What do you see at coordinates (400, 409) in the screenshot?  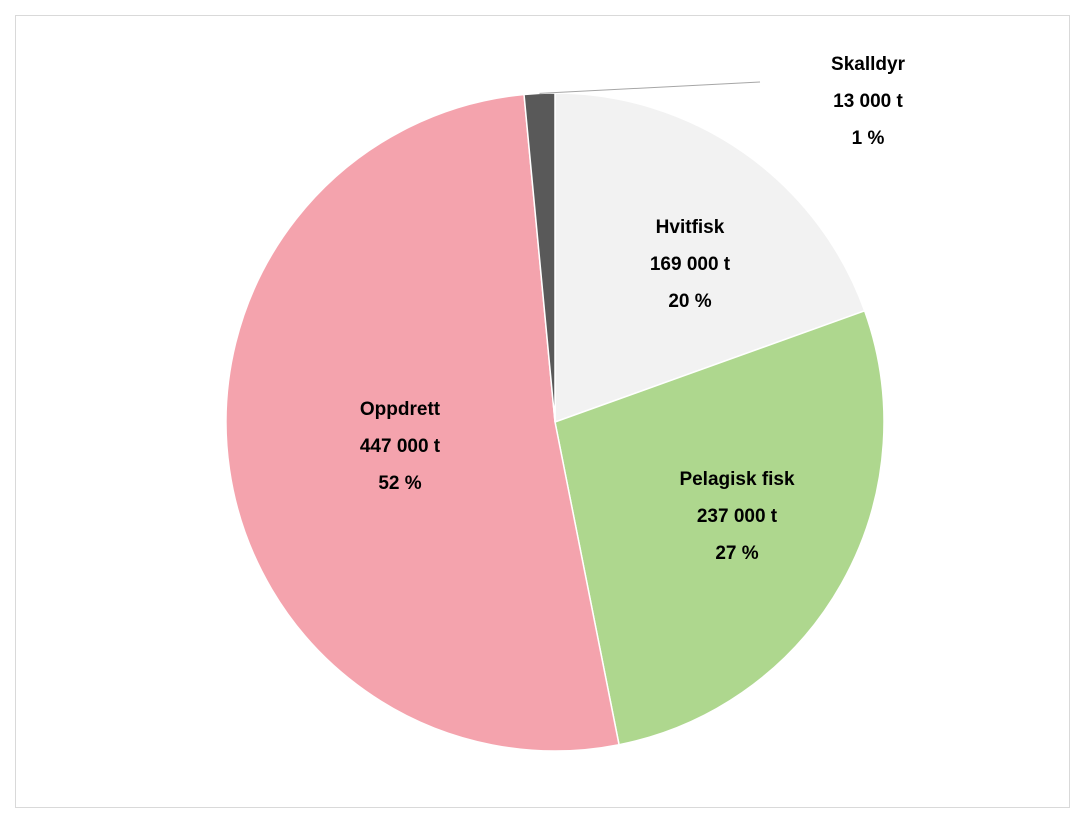 I see `slice-label: Oppdrett` at bounding box center [400, 409].